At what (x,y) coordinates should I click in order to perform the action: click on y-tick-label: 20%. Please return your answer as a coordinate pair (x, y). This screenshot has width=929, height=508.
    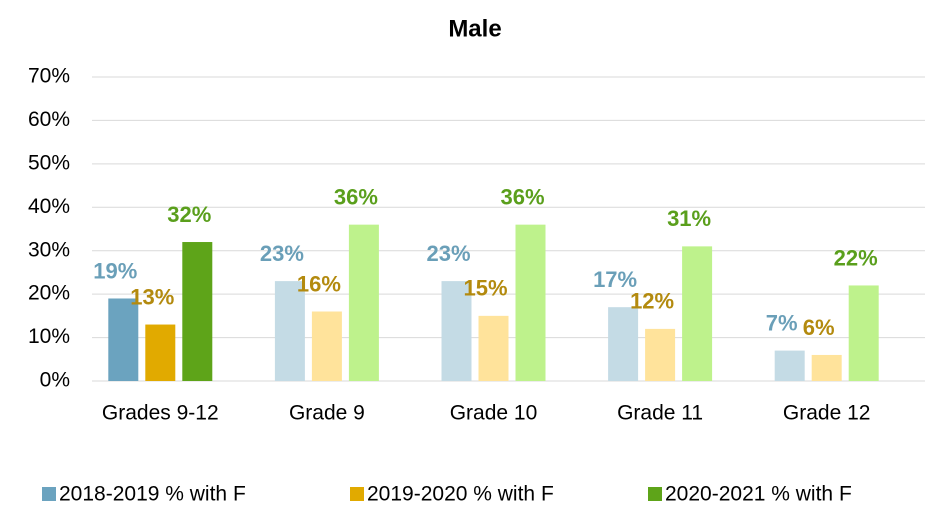
    Looking at the image, I should click on (49, 293).